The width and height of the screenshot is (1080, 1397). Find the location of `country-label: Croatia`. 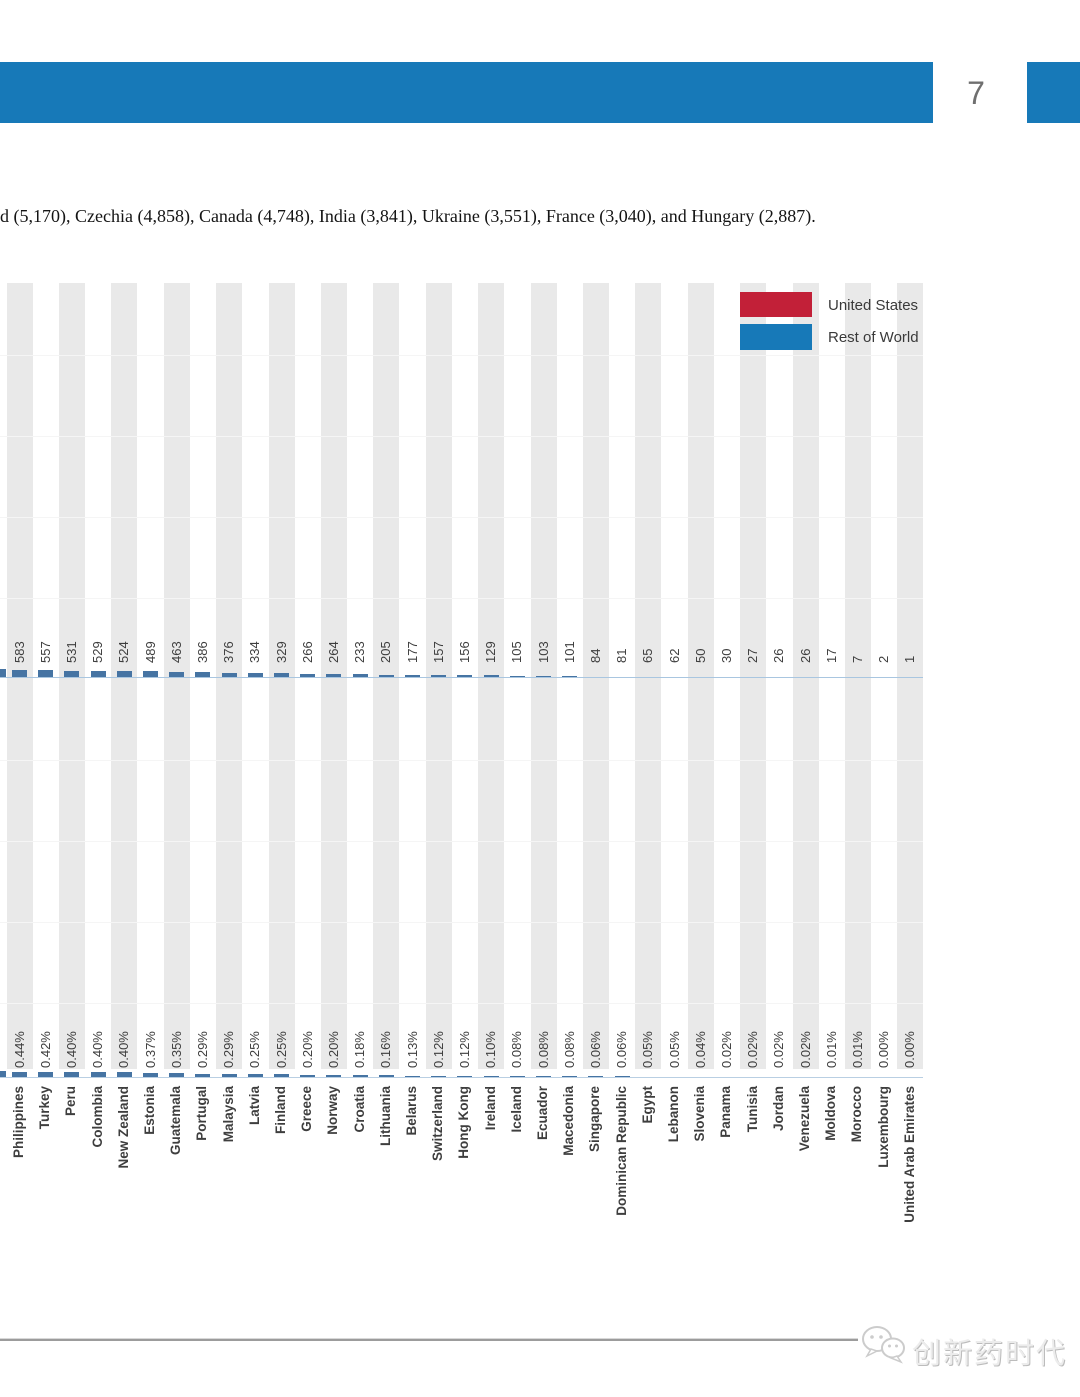

country-label: Croatia is located at coordinates (359, 1109).